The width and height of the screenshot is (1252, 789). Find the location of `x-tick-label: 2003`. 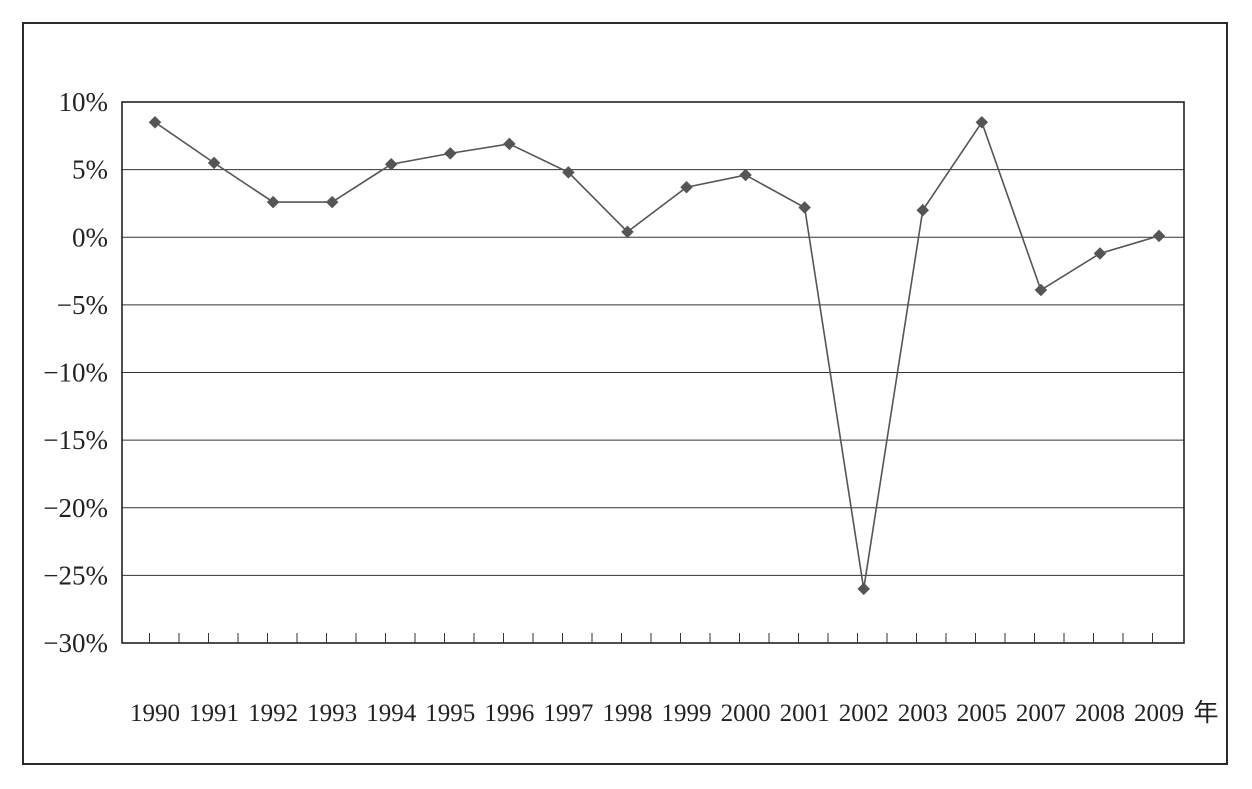

x-tick-label: 2003 is located at coordinates (923, 713).